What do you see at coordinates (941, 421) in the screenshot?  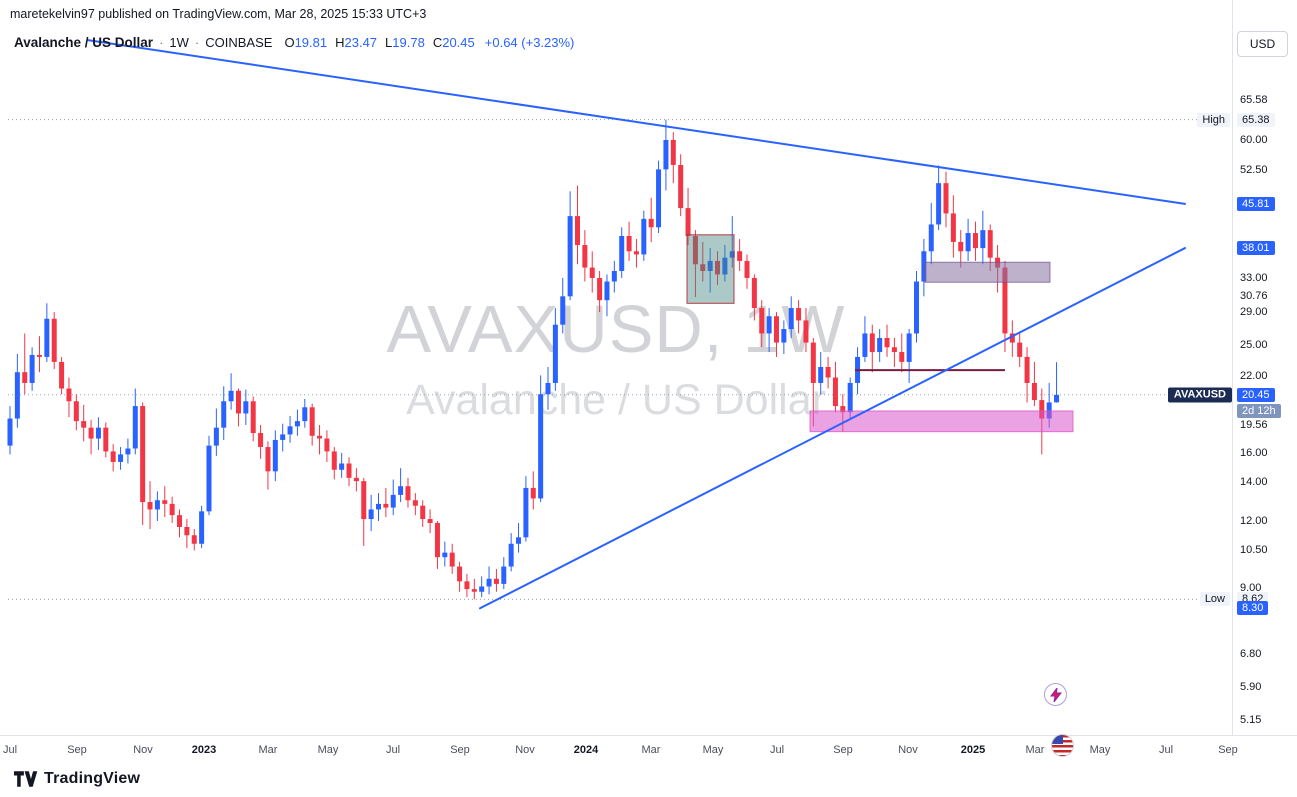 I see `demand-zone` at bounding box center [941, 421].